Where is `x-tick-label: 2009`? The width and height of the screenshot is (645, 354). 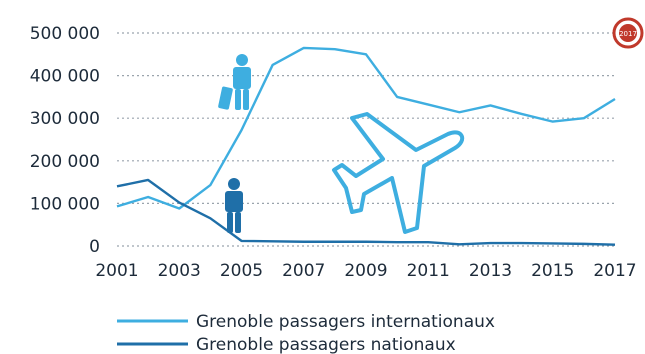
x-tick-label: 2009 is located at coordinates (365, 271).